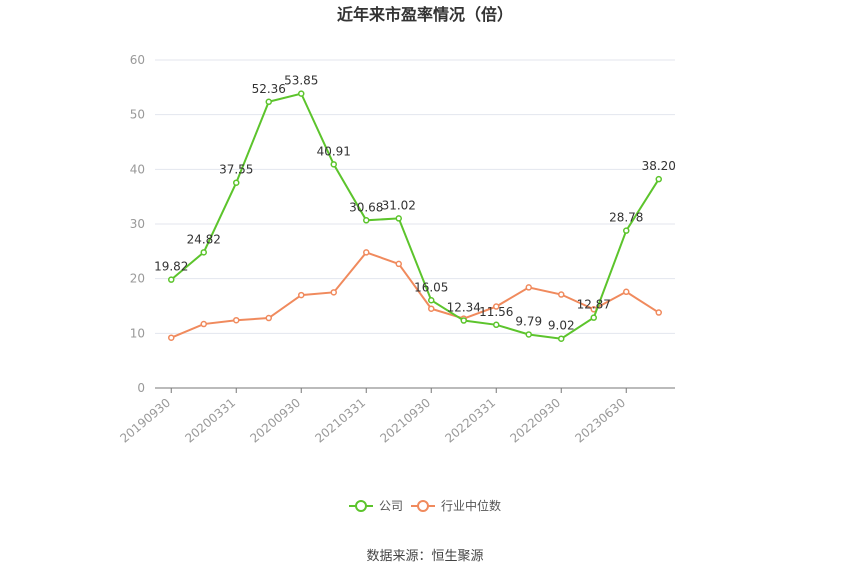 The height and width of the screenshot is (575, 850). What do you see at coordinates (399, 205) in the screenshot?
I see `data-label: 31.02` at bounding box center [399, 205].